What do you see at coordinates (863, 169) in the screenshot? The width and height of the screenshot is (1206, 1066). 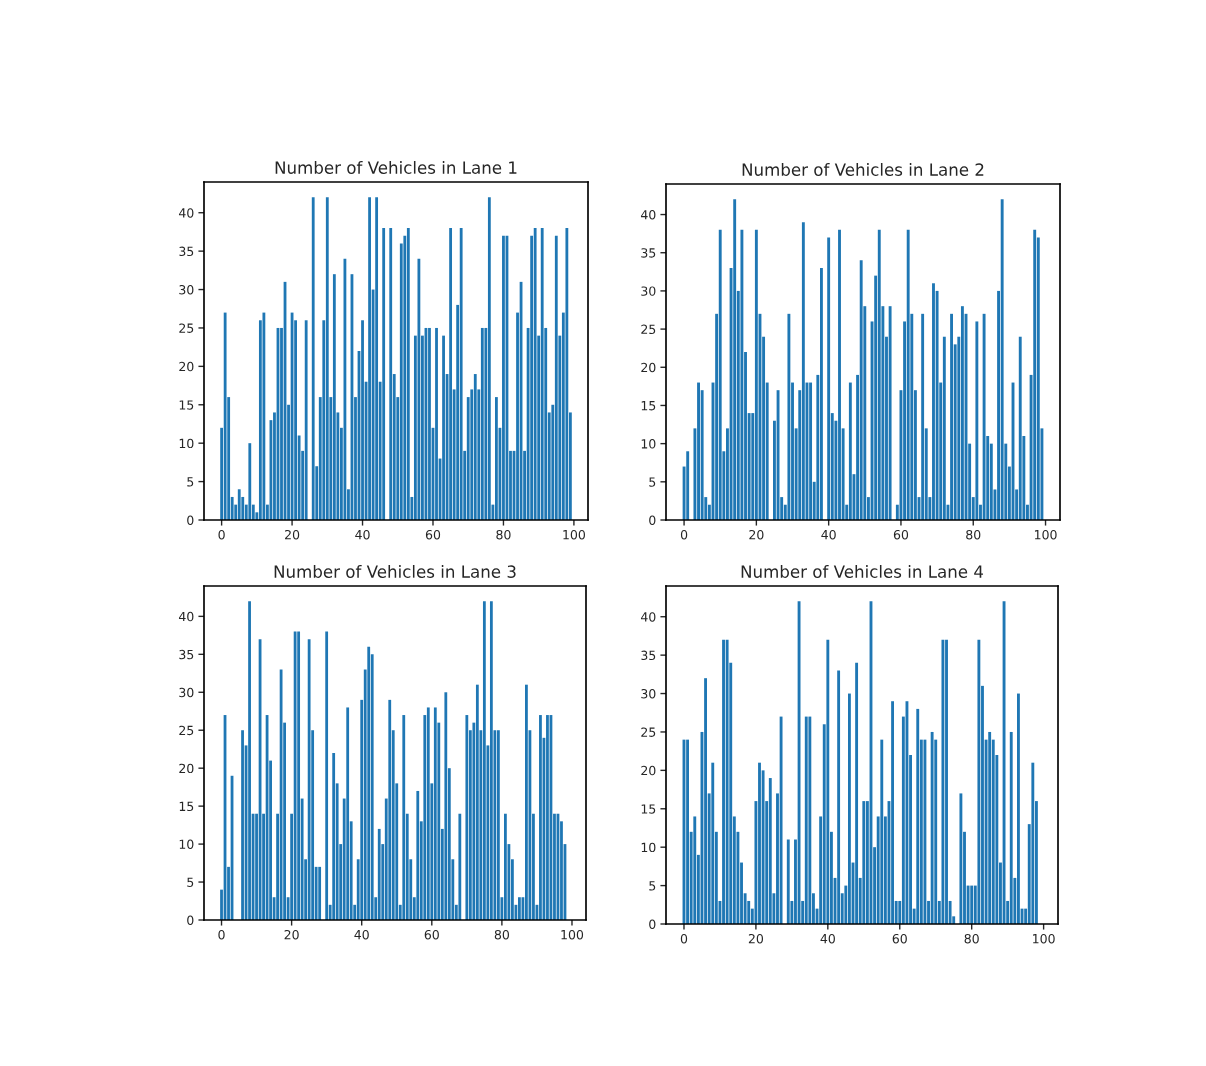 I see `chart-title: Number of Vehicles in Lane 2` at bounding box center [863, 169].